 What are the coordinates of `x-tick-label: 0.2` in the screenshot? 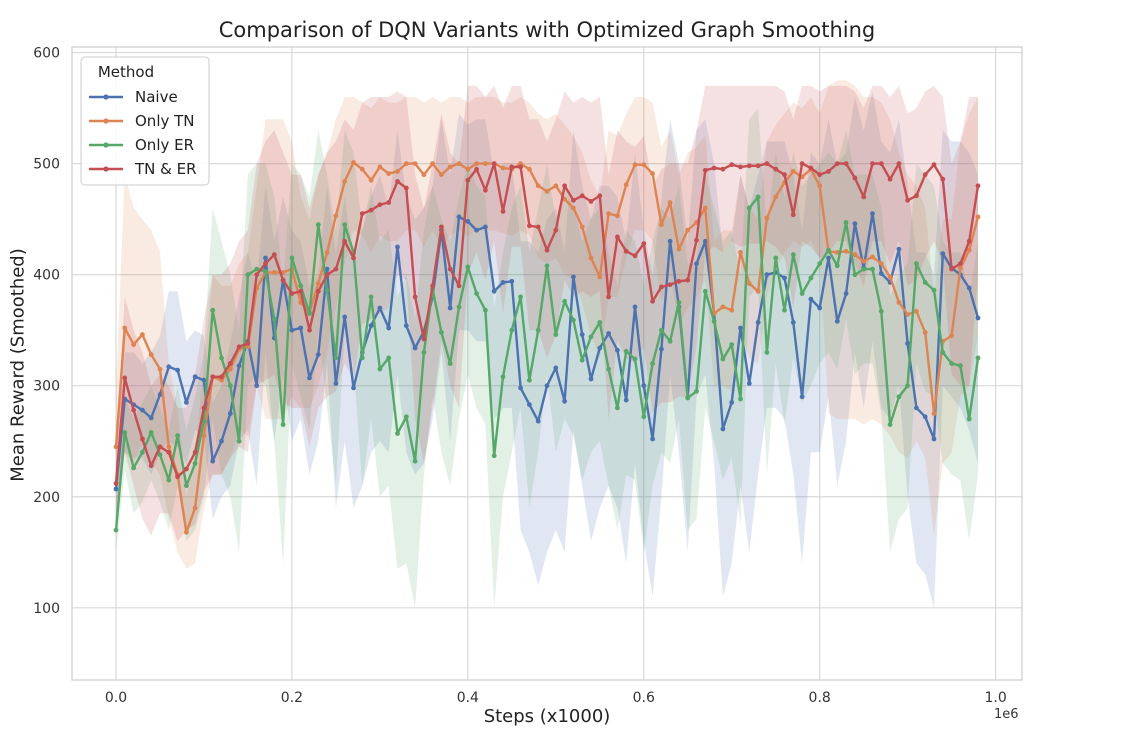 It's located at (292, 698).